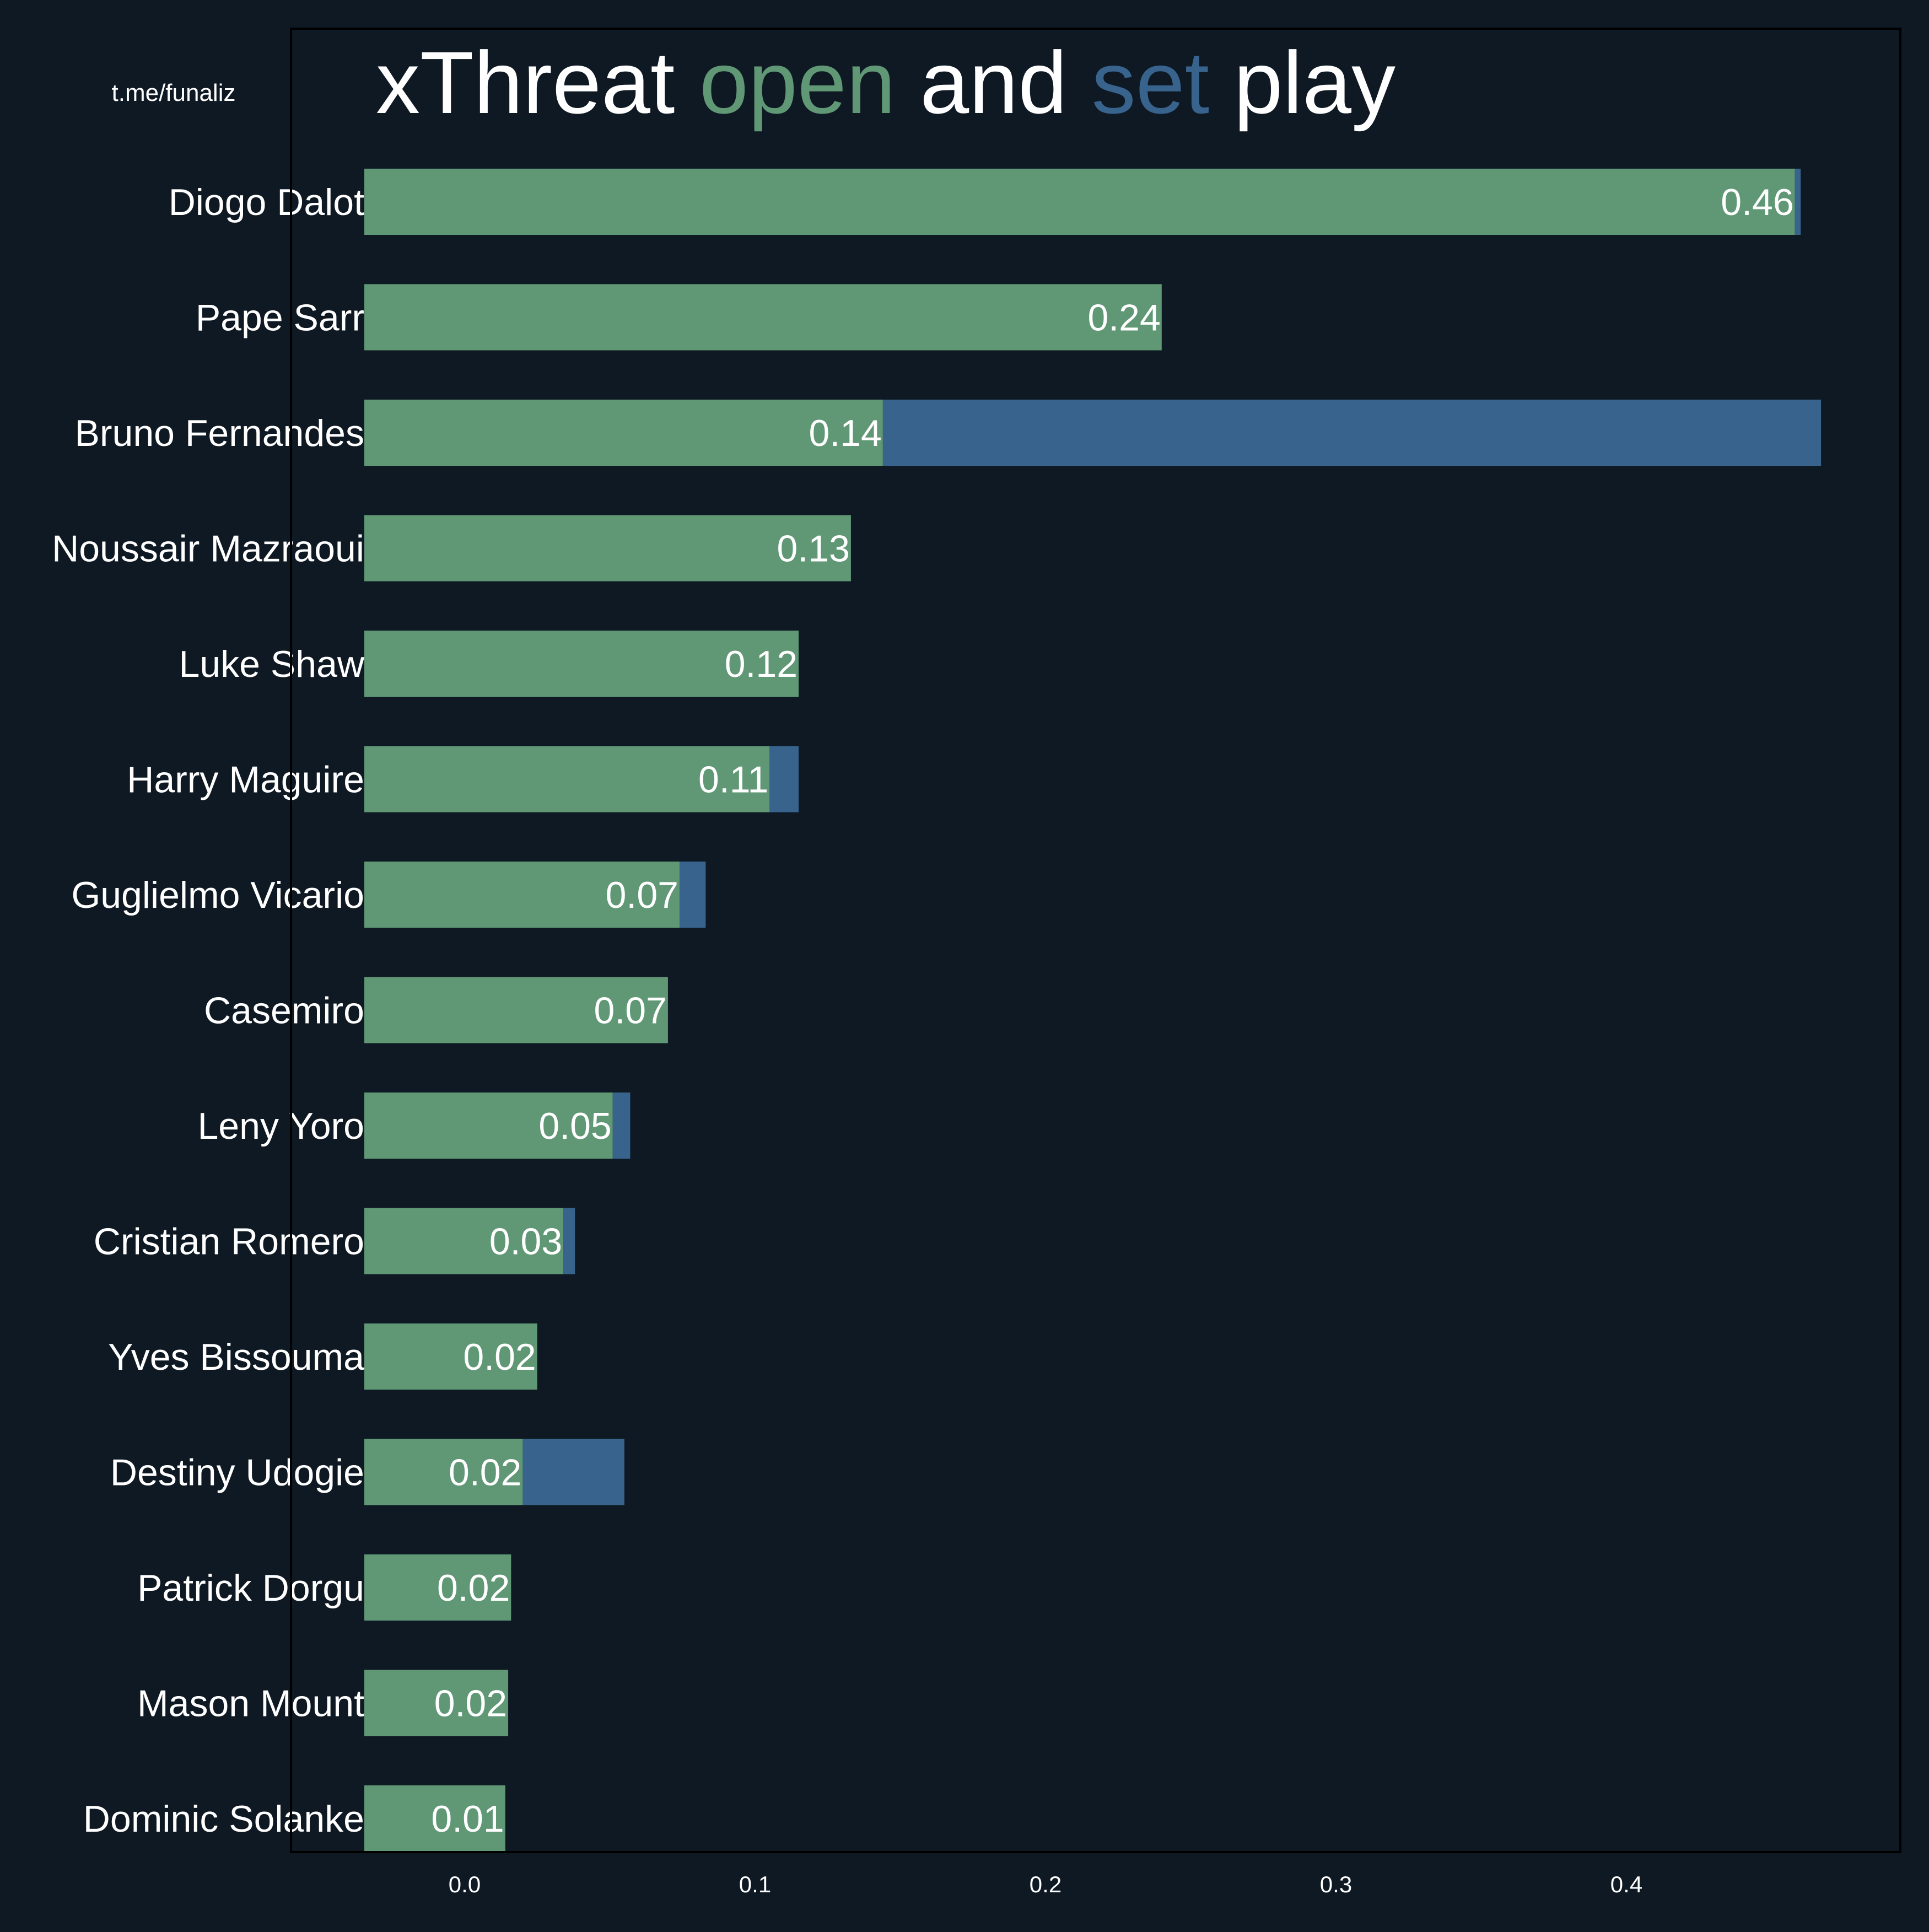  I want to click on open-play-bar-harry-maguire, so click(567, 779).